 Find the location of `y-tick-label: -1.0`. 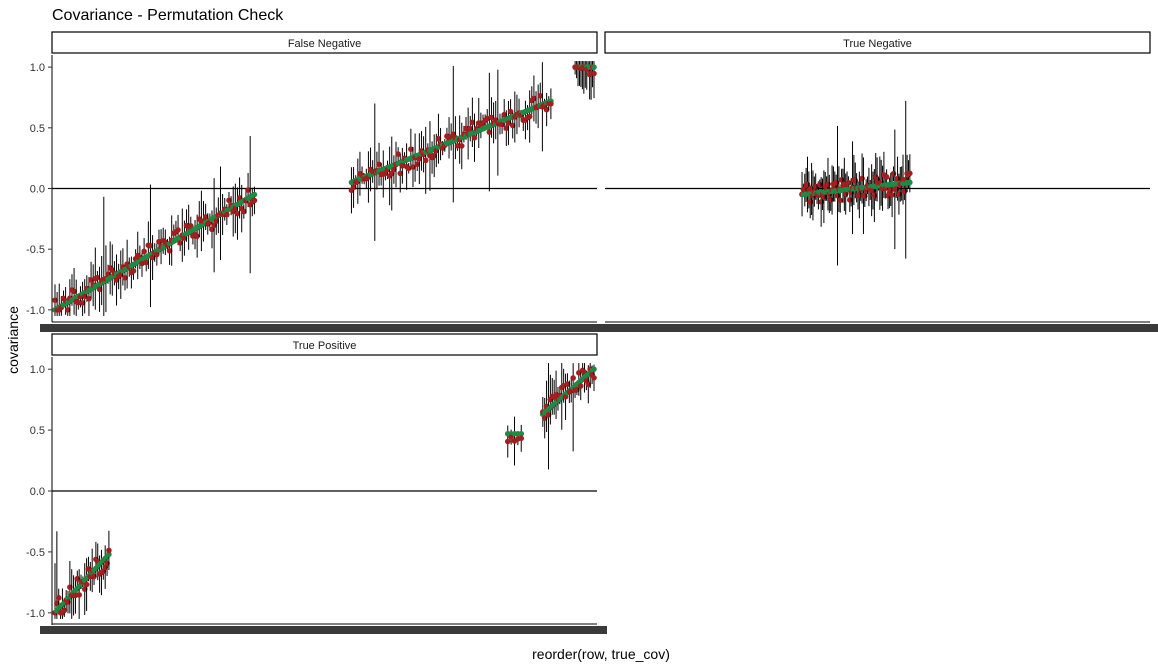

y-tick-label: -1.0 is located at coordinates (35, 311).